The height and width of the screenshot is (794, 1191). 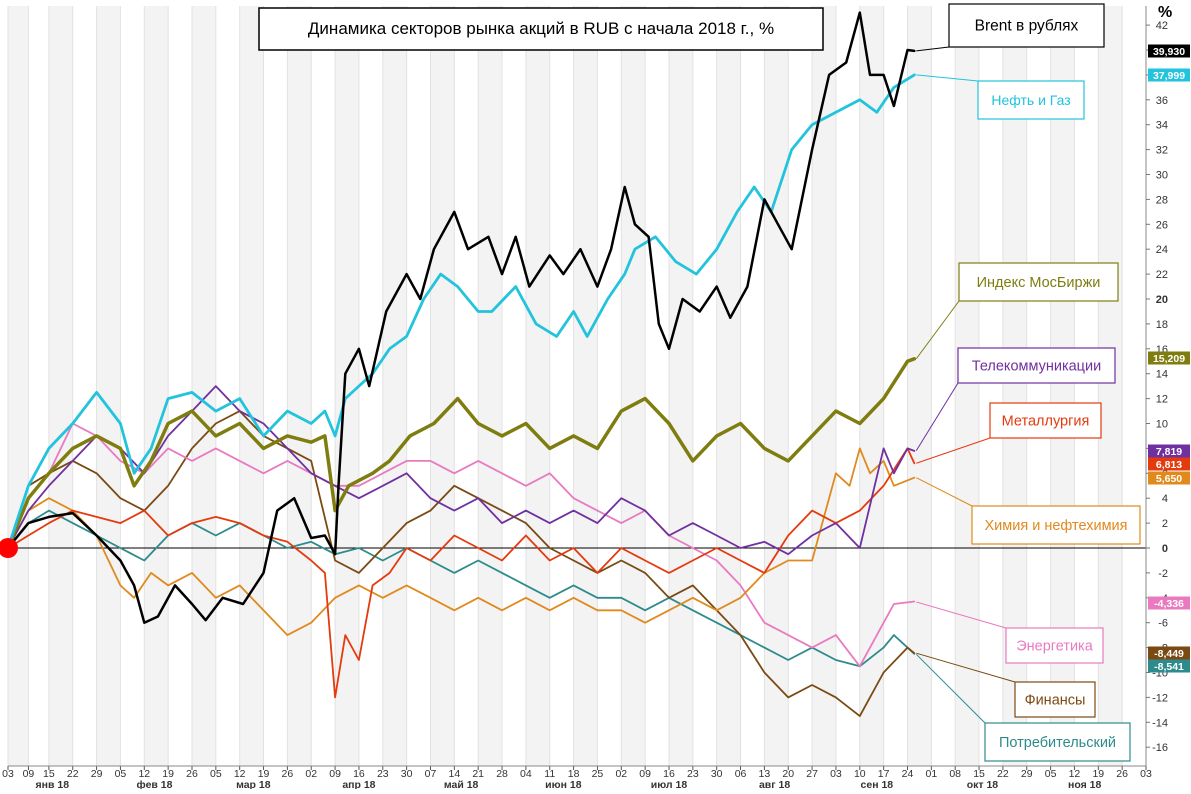 What do you see at coordinates (29, 774) in the screenshot?
I see `x-tick-label: 09` at bounding box center [29, 774].